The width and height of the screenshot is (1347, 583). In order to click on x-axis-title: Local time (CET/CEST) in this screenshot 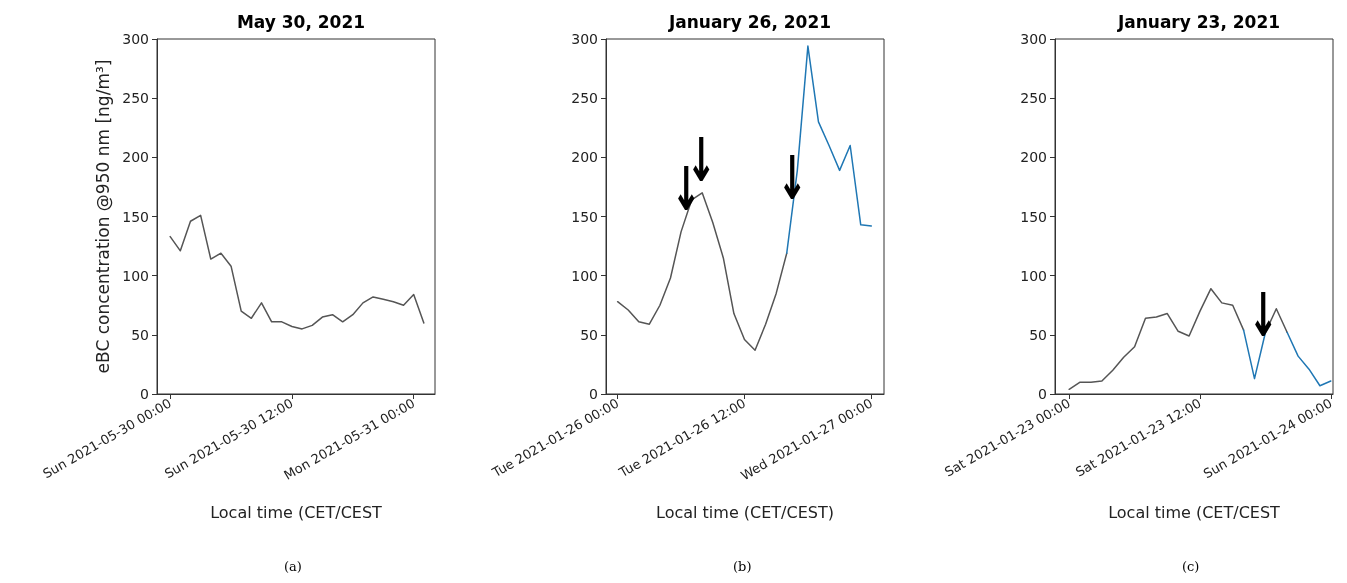, I will do `click(745, 512)`.